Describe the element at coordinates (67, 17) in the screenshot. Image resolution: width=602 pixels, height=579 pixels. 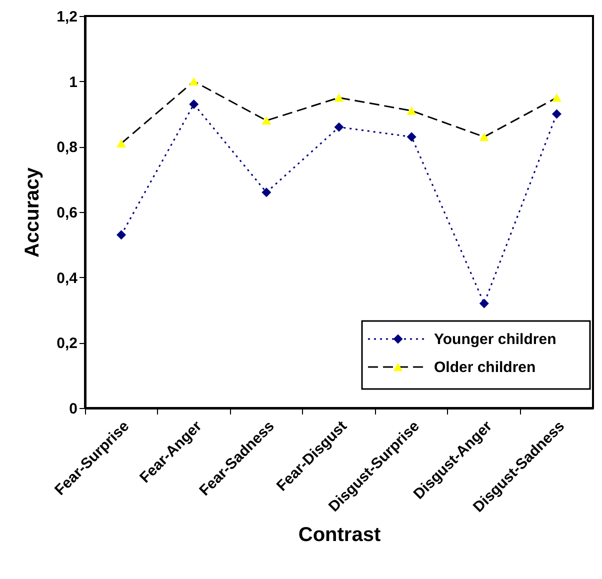
I see `y-tick-label: 1,2` at that location.